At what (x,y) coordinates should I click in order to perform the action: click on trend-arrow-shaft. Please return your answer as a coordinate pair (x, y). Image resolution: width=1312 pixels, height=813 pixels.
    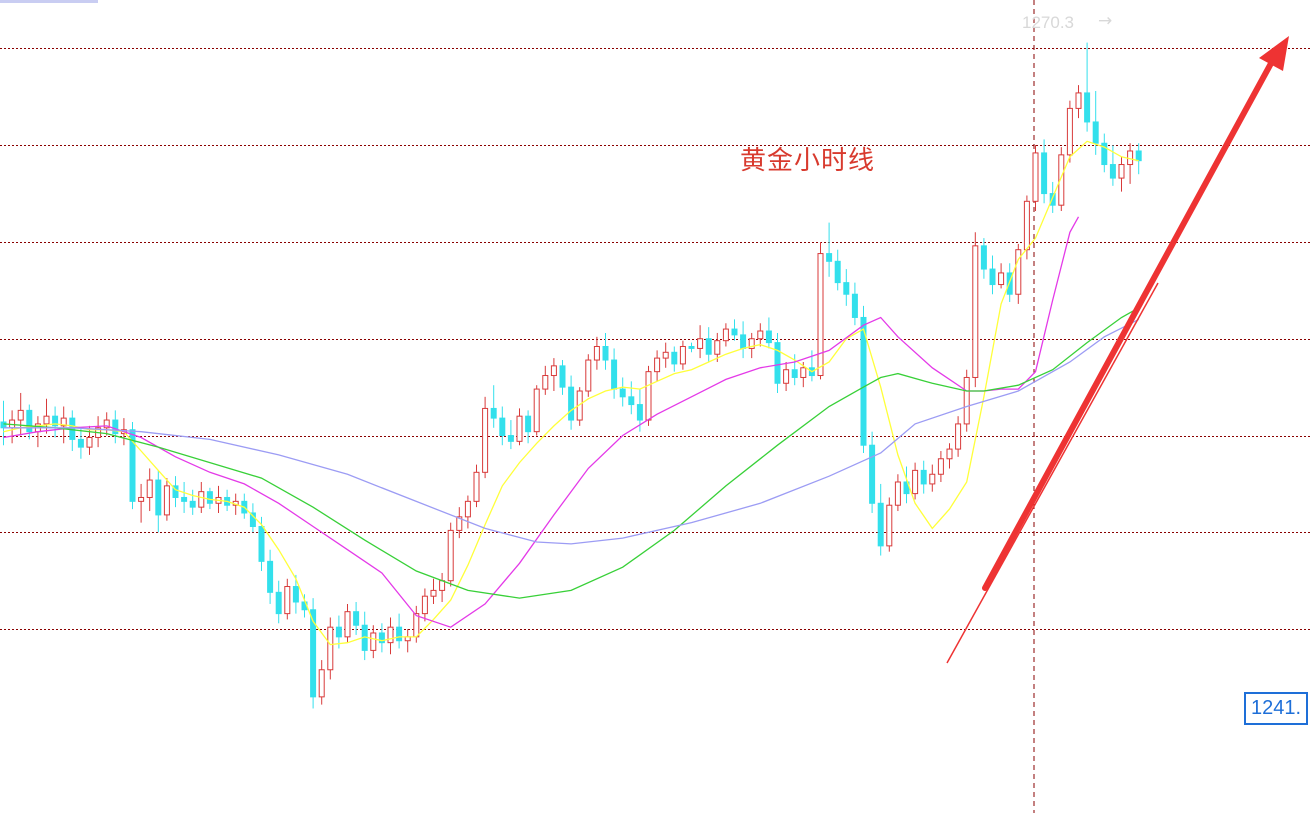
    Looking at the image, I should click on (1130, 322).